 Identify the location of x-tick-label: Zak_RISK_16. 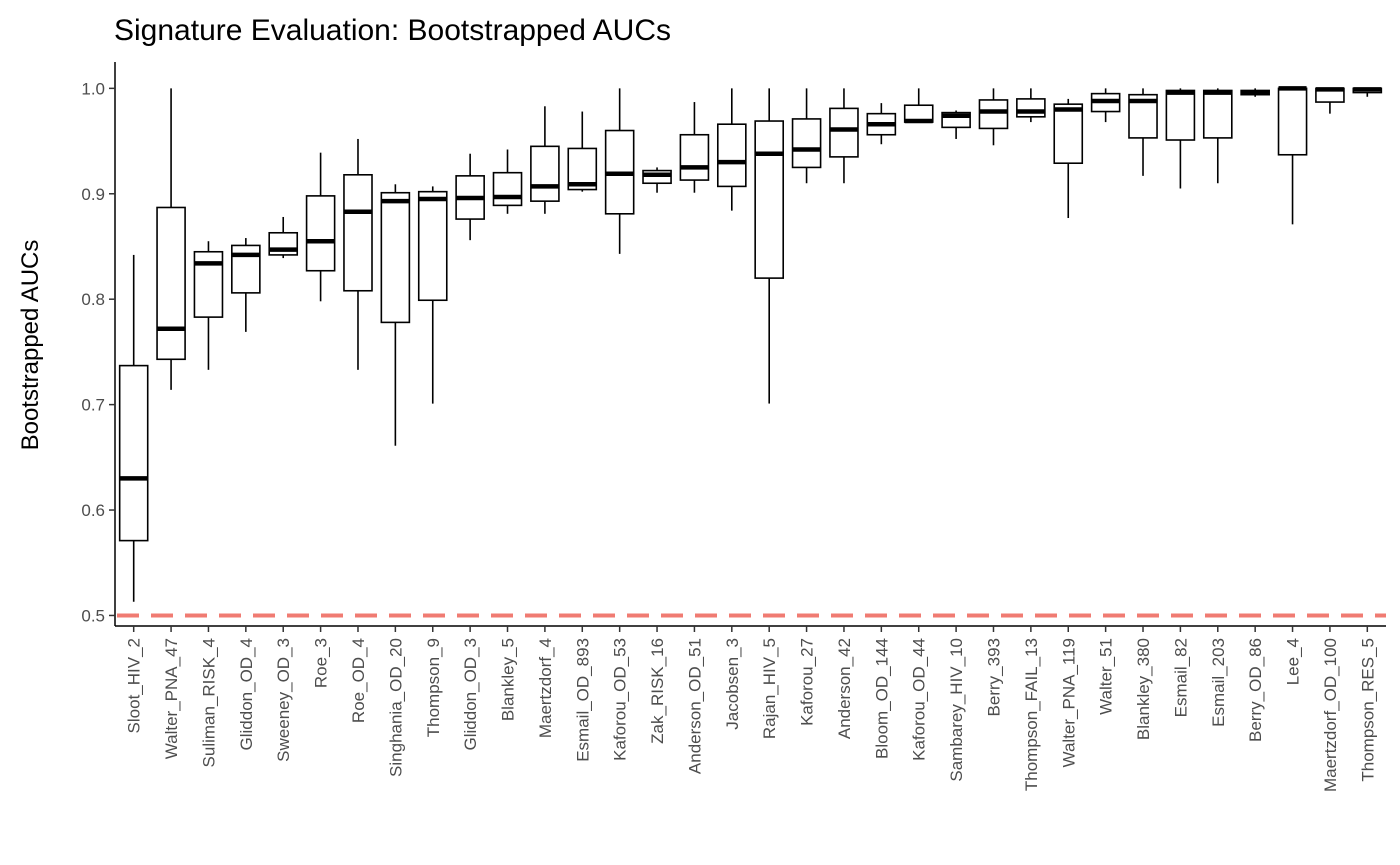
(657, 691).